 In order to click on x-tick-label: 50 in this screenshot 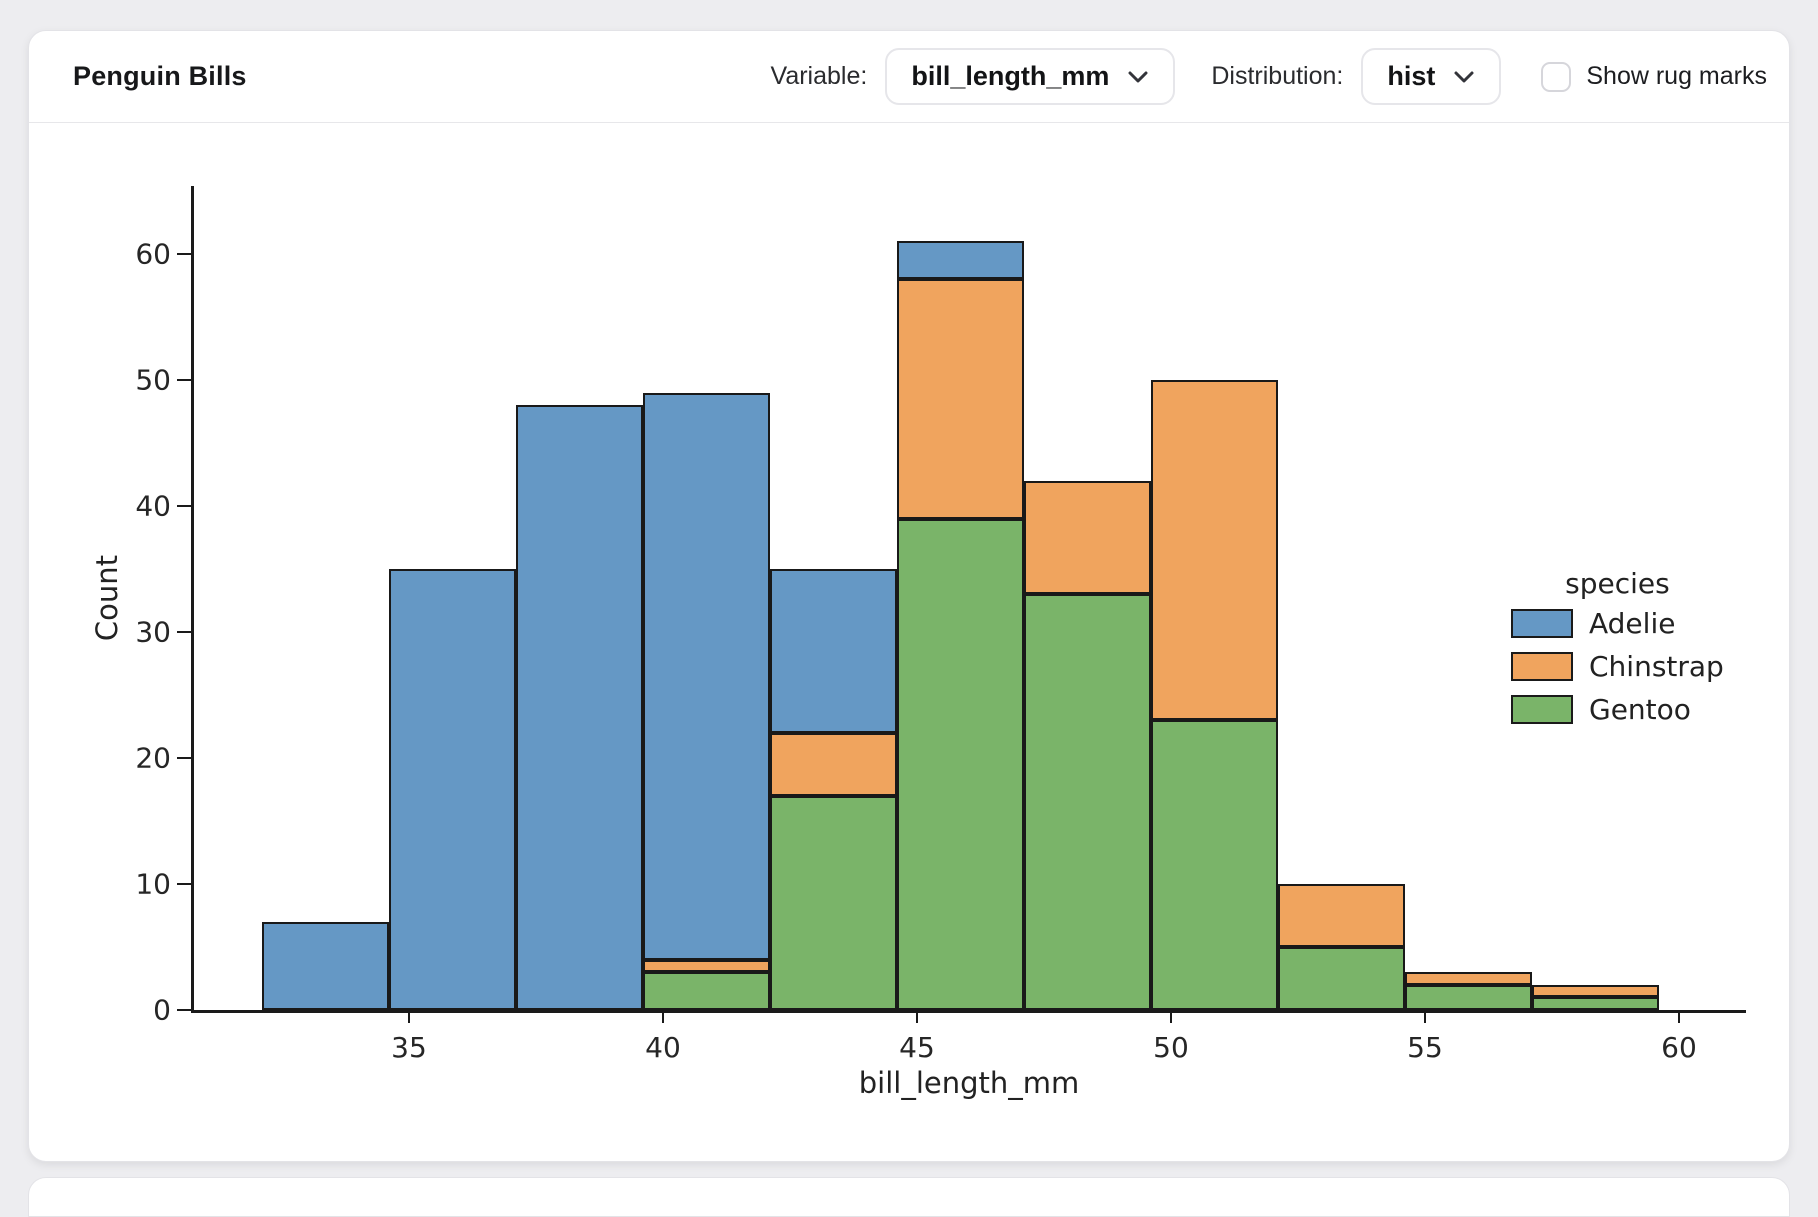, I will do `click(1171, 1047)`.